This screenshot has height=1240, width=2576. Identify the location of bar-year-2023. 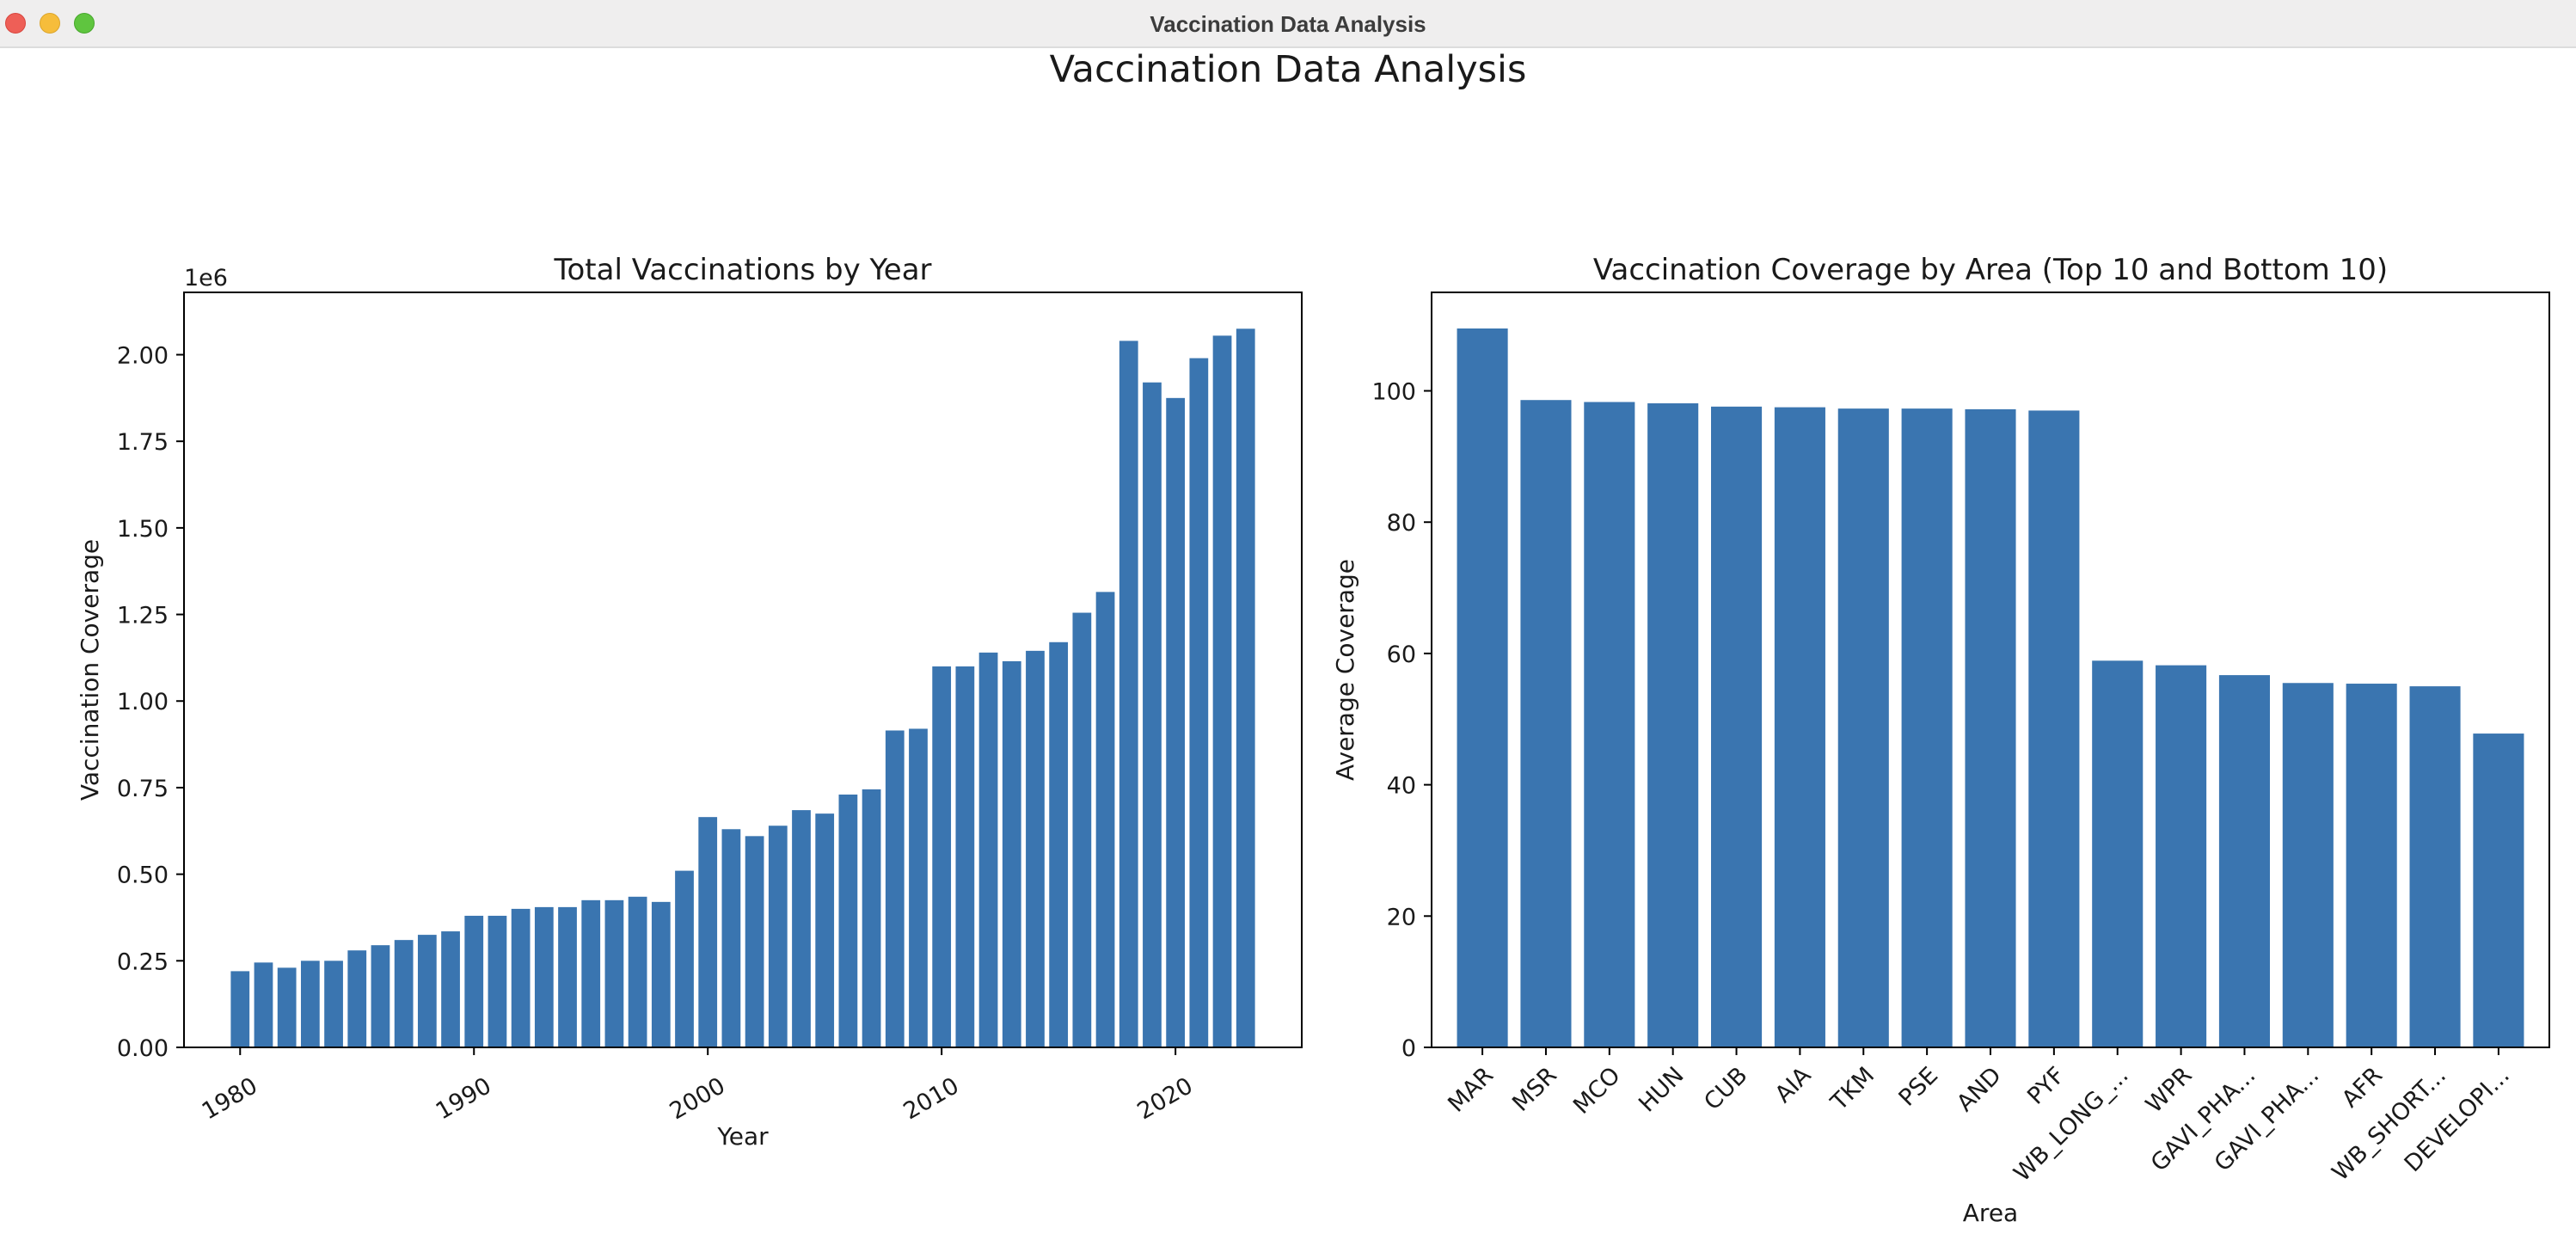
(1245, 687).